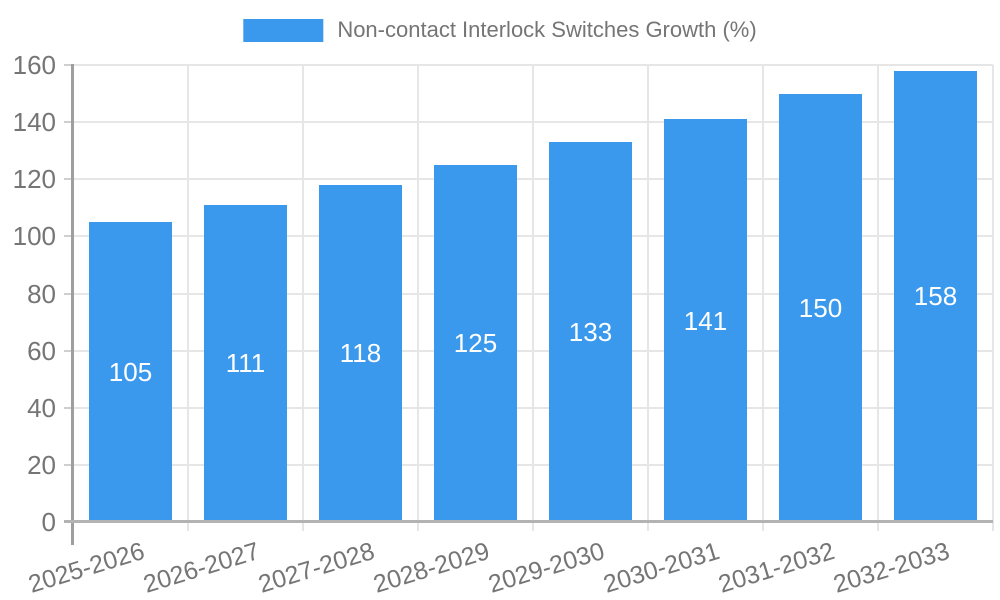 The width and height of the screenshot is (1000, 600). What do you see at coordinates (283, 30) in the screenshot?
I see `legend-swatch` at bounding box center [283, 30].